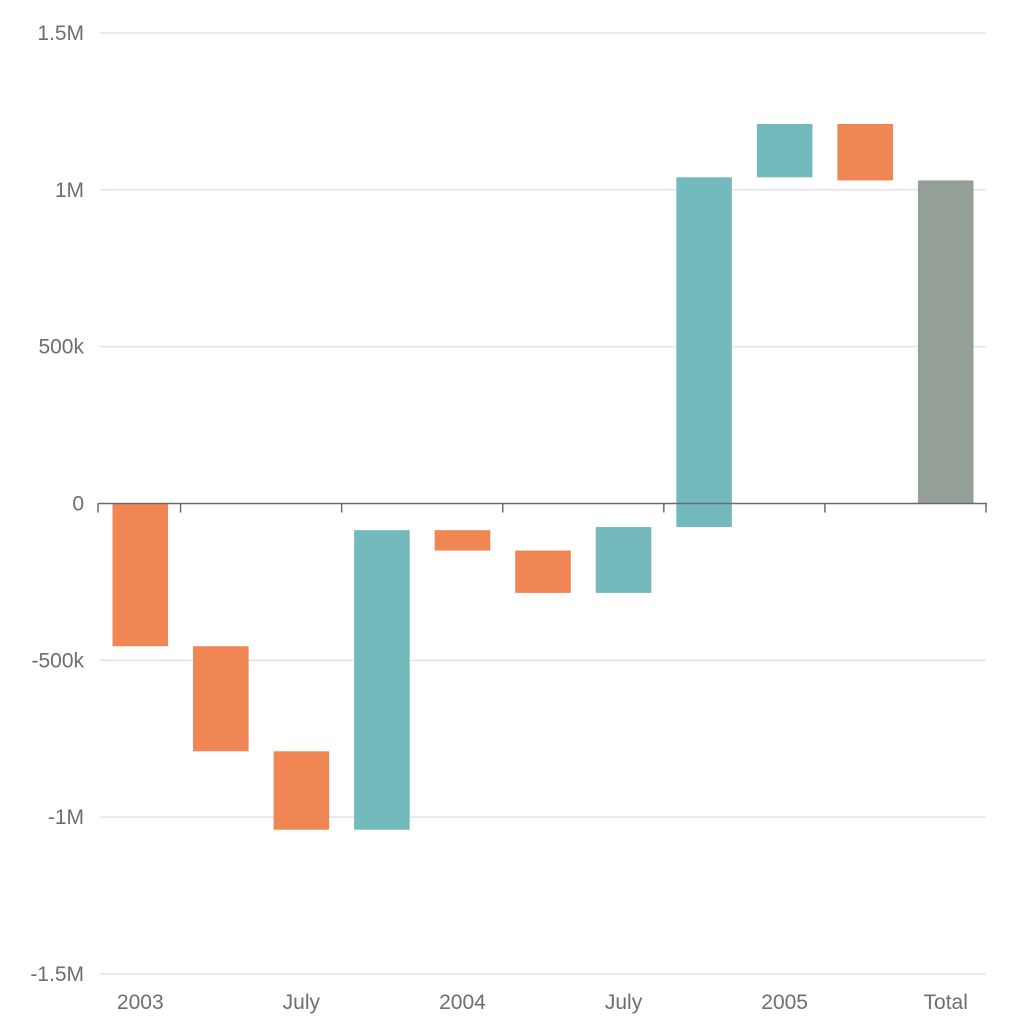 The height and width of the screenshot is (1024, 1024). Describe the element at coordinates (60, 33) in the screenshot. I see `y-tick-label: 1.5M` at that location.